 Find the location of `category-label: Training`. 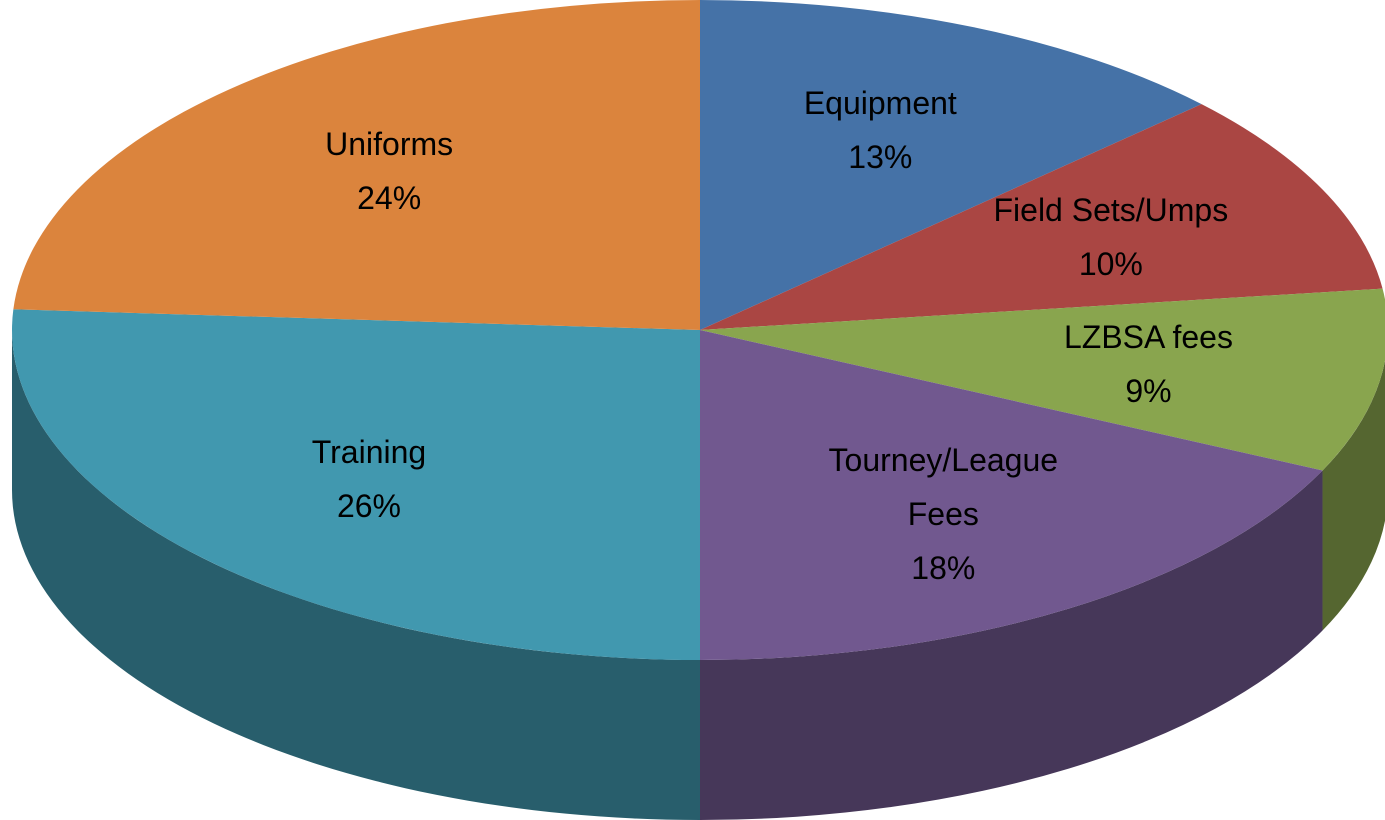

category-label: Training is located at coordinates (369, 452).